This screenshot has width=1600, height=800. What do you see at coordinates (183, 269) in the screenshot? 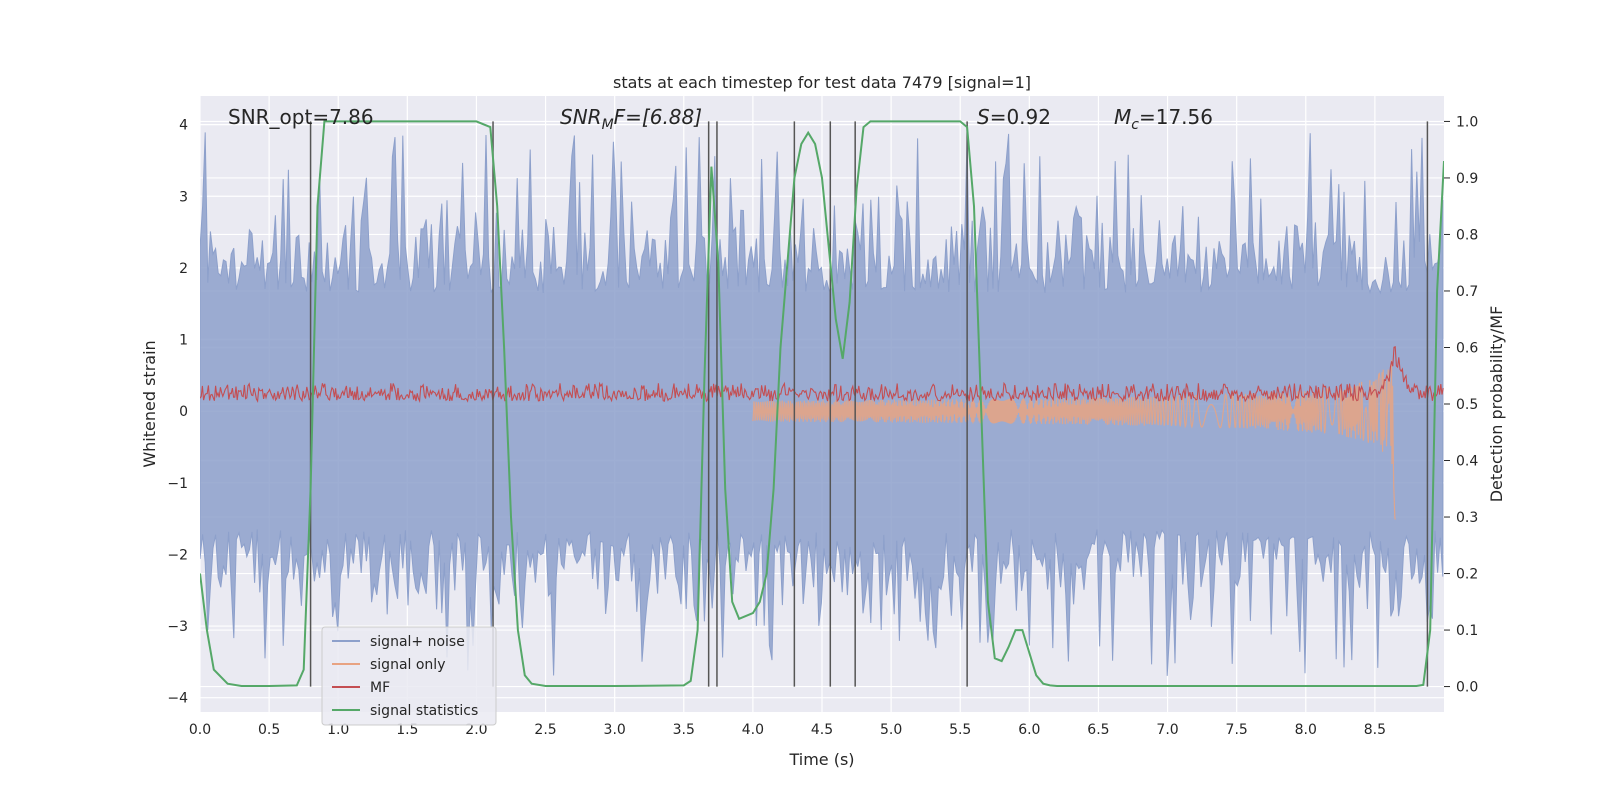
I see `y-left-tick-label: 2` at bounding box center [183, 269].